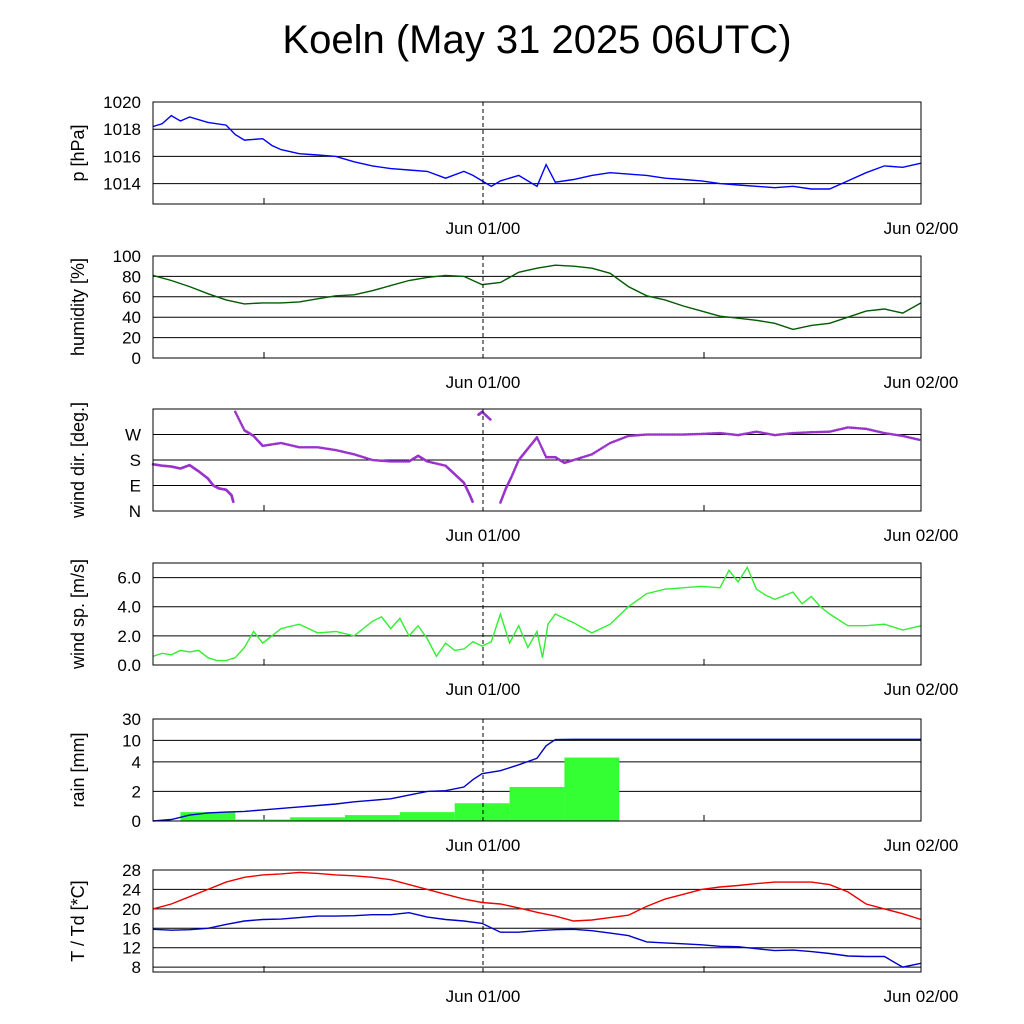 This screenshot has height=1024, width=1024. What do you see at coordinates (131, 276) in the screenshot?
I see `y-tick-label: 80` at bounding box center [131, 276].